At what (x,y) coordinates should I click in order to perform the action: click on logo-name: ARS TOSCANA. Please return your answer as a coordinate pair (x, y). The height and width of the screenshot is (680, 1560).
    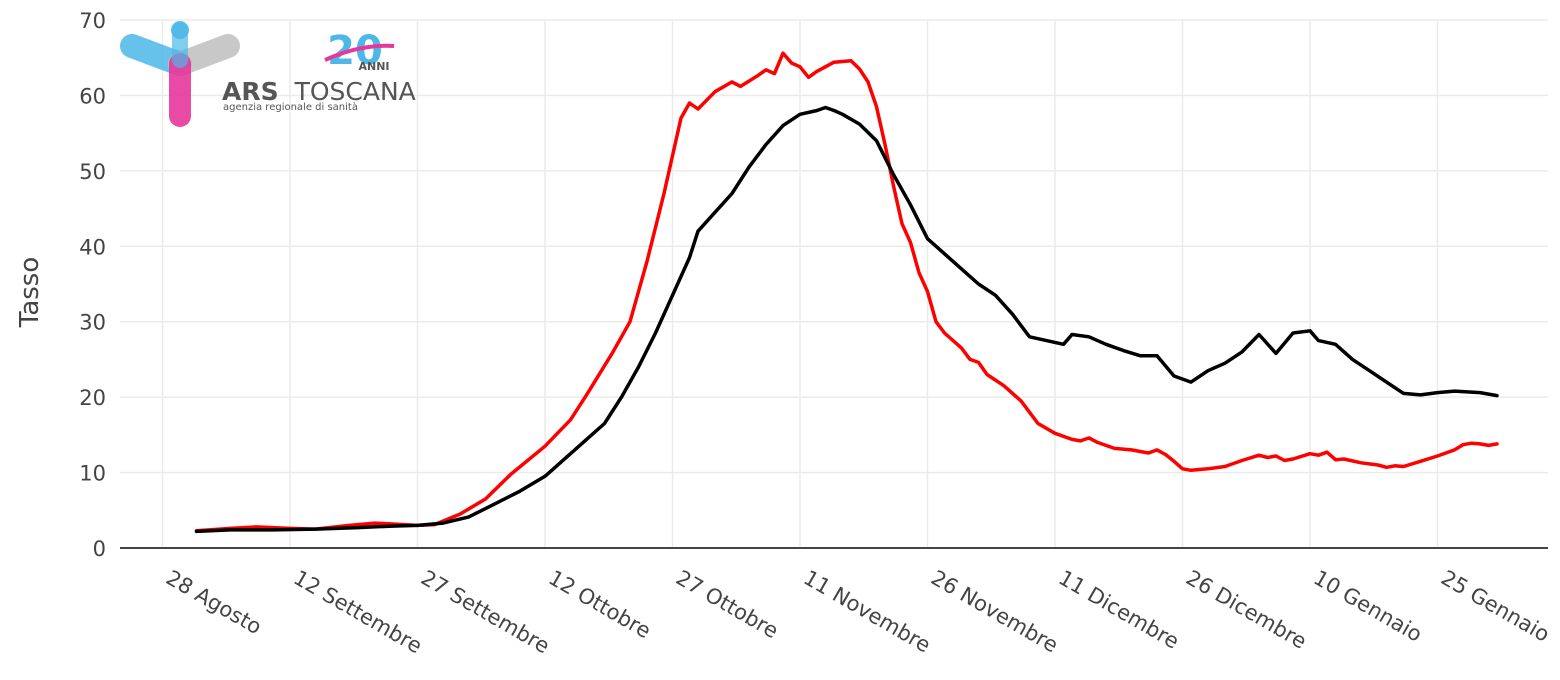
    Looking at the image, I should click on (319, 91).